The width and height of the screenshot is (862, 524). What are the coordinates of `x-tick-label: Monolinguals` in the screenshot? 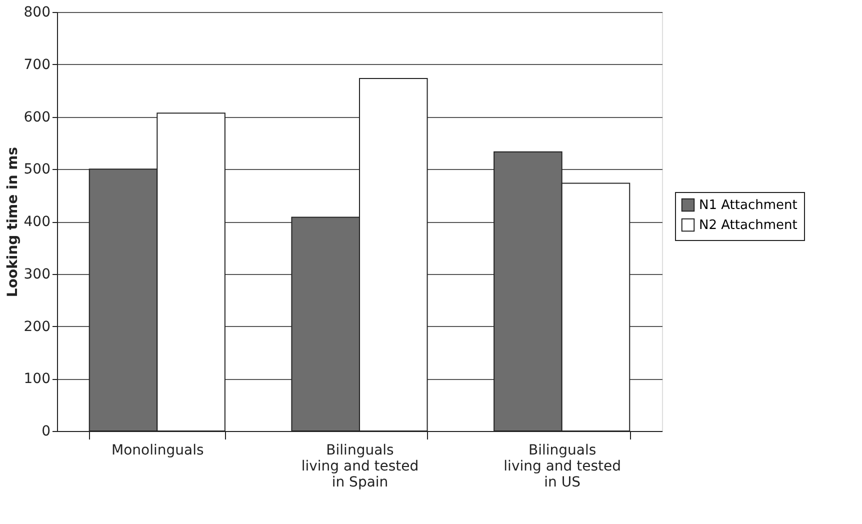 It's located at (158, 450).